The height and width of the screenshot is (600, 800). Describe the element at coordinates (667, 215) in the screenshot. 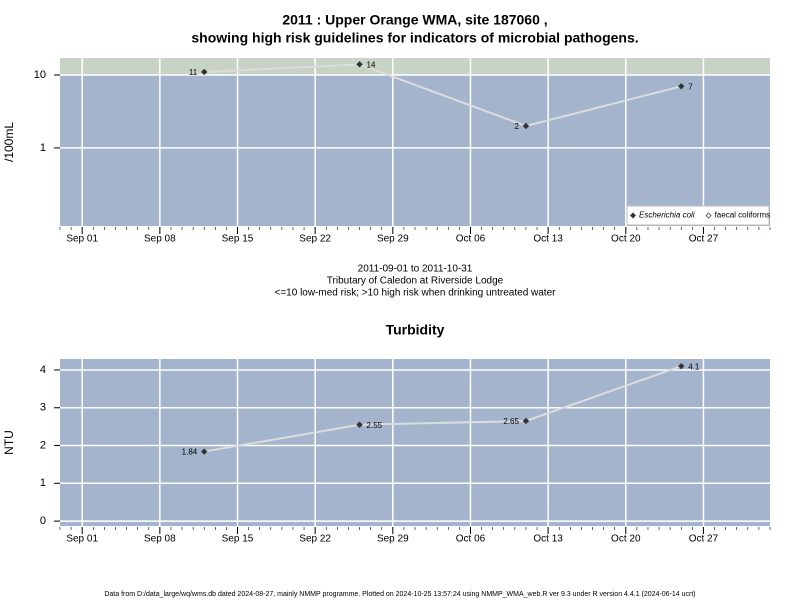

I see `legend-label: Escherichia coli` at that location.